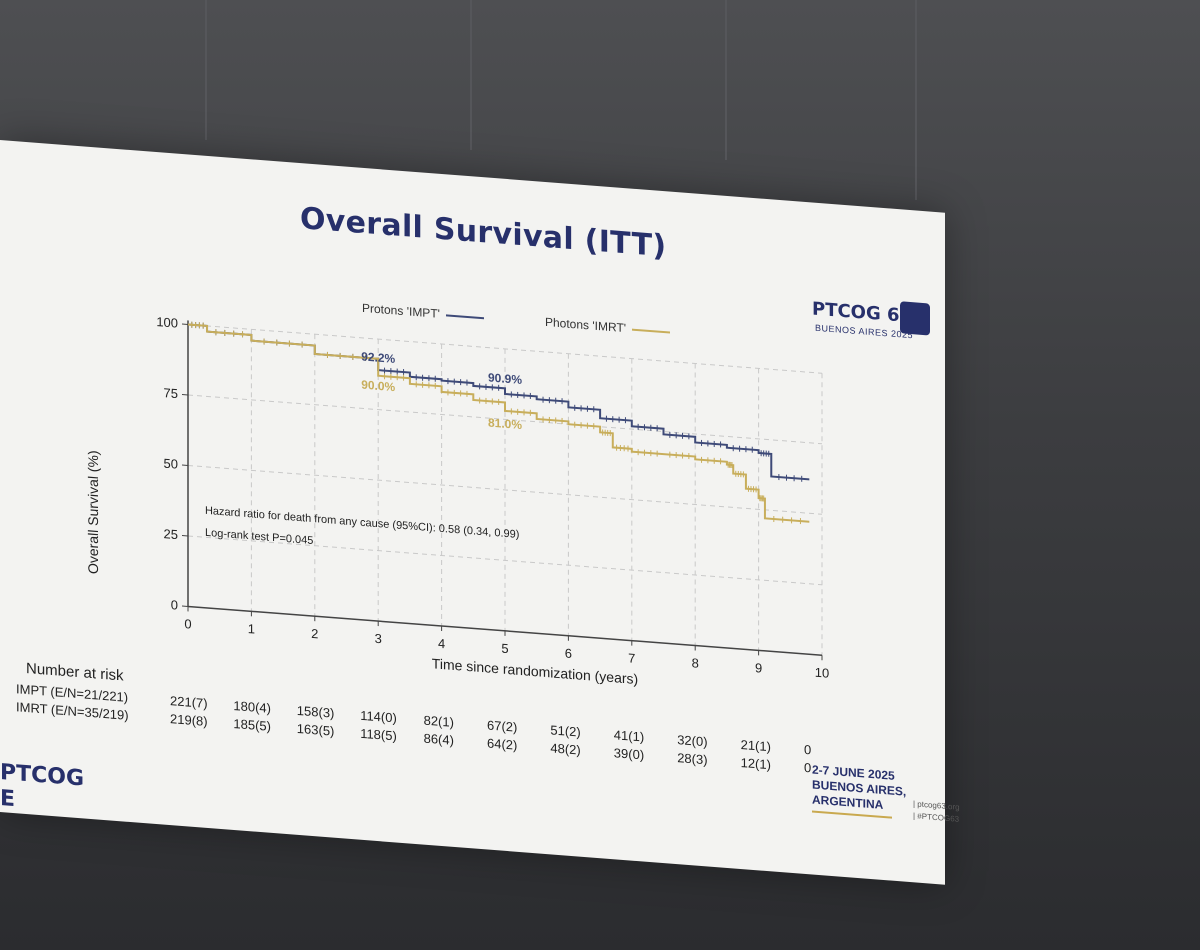  Describe the element at coordinates (565, 731) in the screenshot. I see `risk-cell: 51(2)` at that location.